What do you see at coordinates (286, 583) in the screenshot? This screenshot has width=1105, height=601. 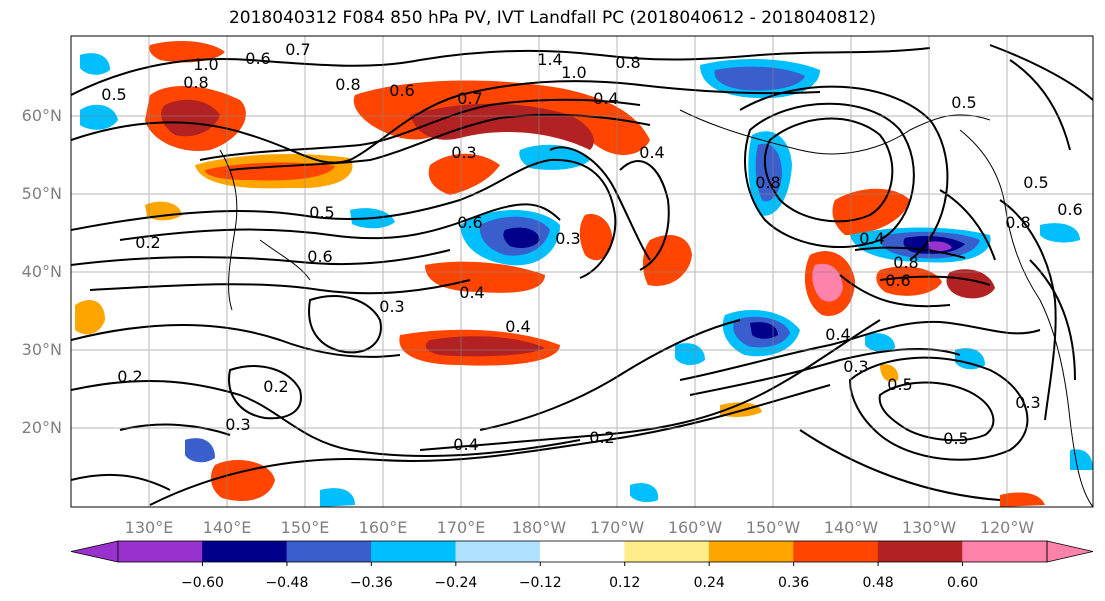 I see `colorbar-tick-label: −0.48` at bounding box center [286, 583].